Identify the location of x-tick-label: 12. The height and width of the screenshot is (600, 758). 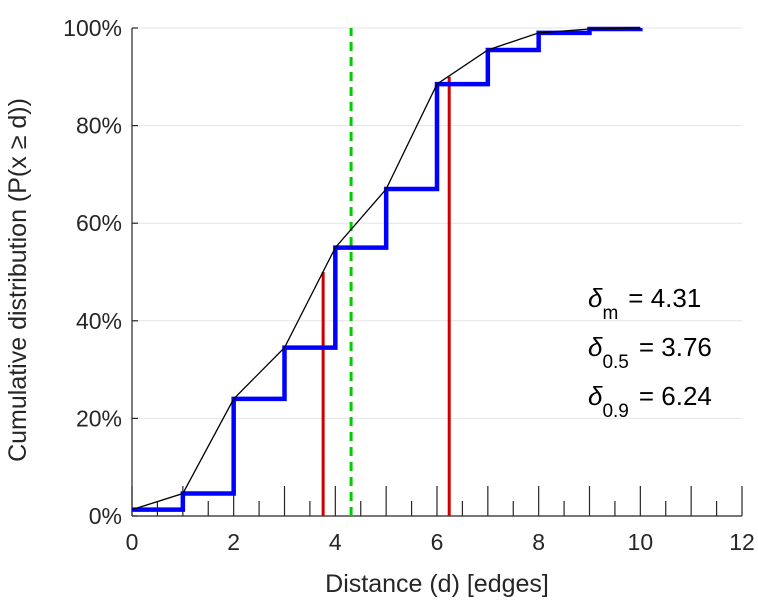
(742, 542).